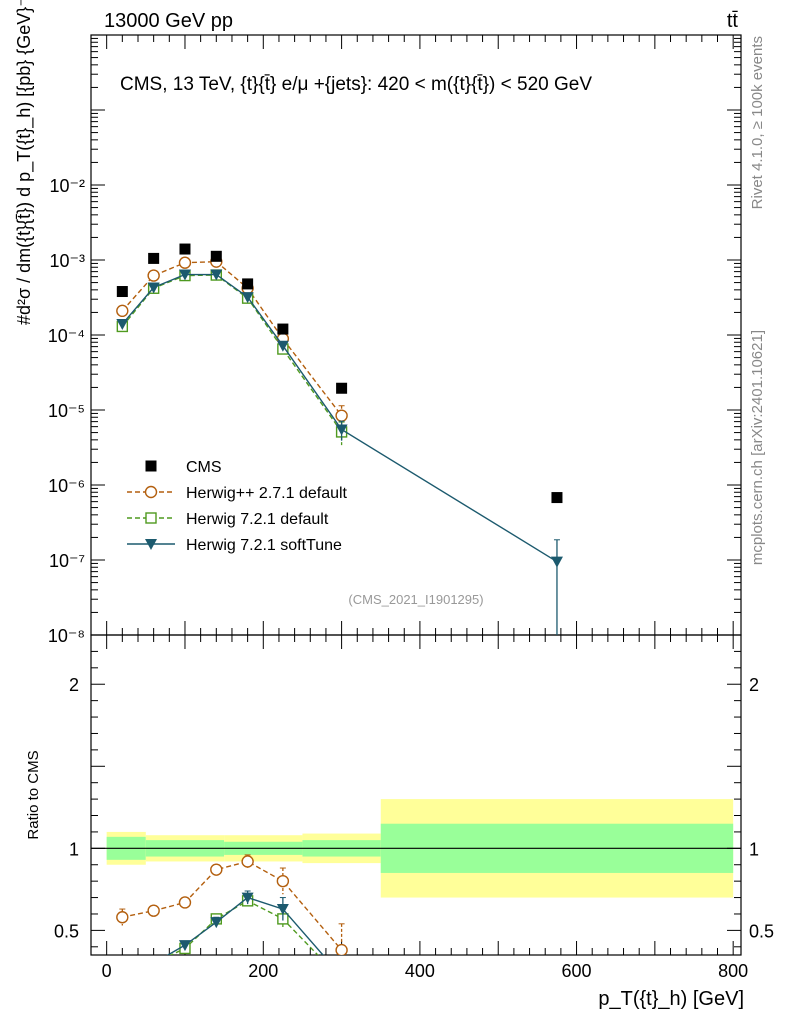  I want to click on analysis-watermark: (CMS_2021_I1901295), so click(415, 599).